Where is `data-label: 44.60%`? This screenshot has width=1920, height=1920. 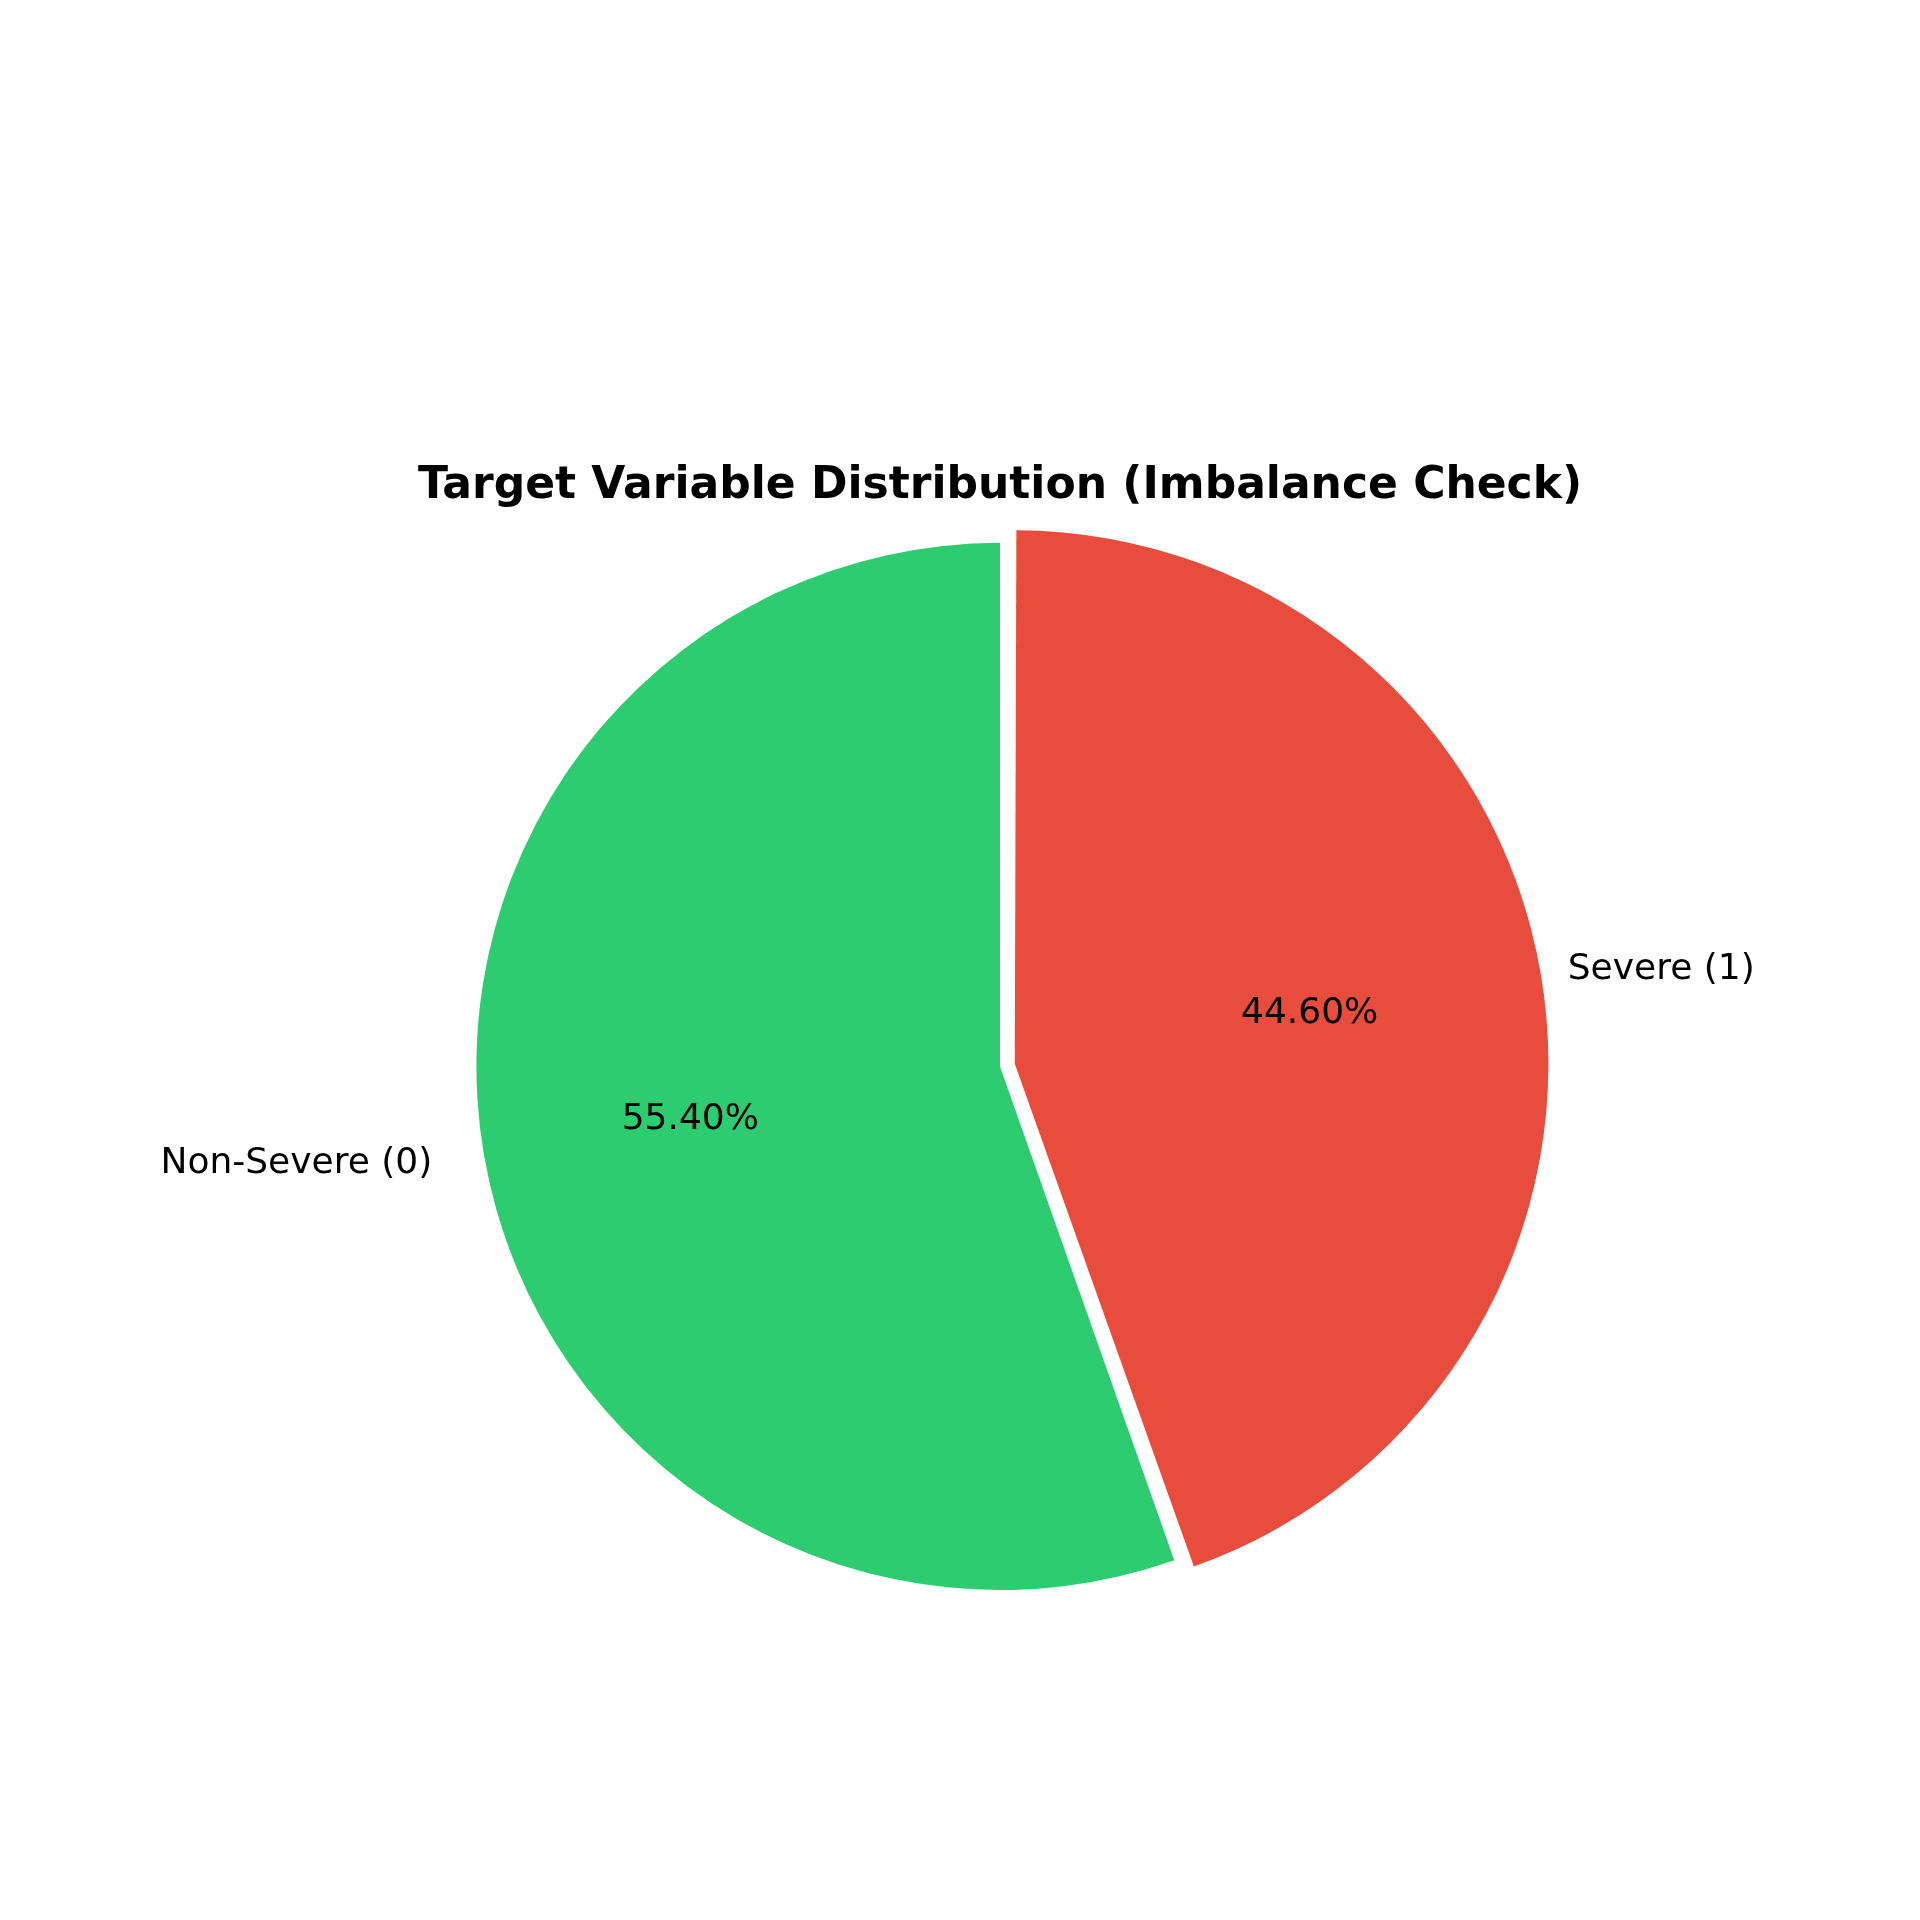 data-label: 44.60% is located at coordinates (1310, 1010).